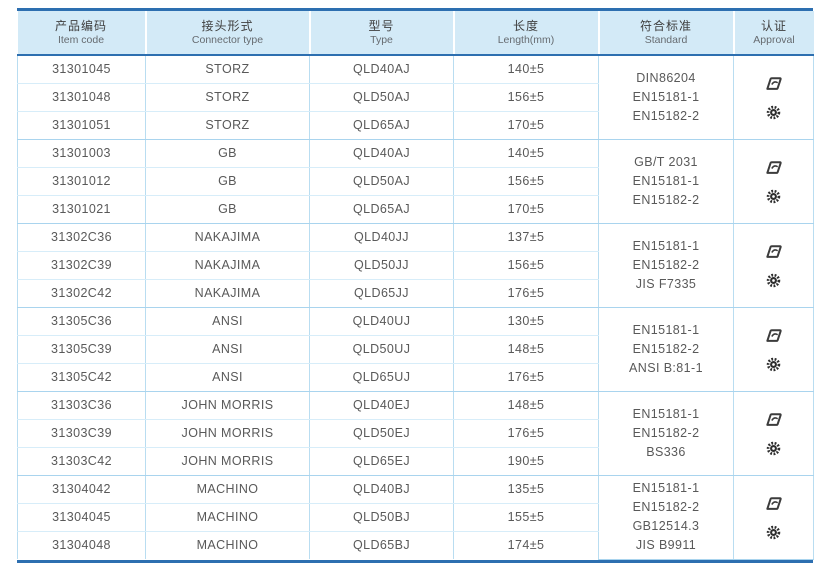 Image resolution: width=830 pixels, height=577 pixels. I want to click on col-header-length: 长度 Length(mm), so click(525, 33).